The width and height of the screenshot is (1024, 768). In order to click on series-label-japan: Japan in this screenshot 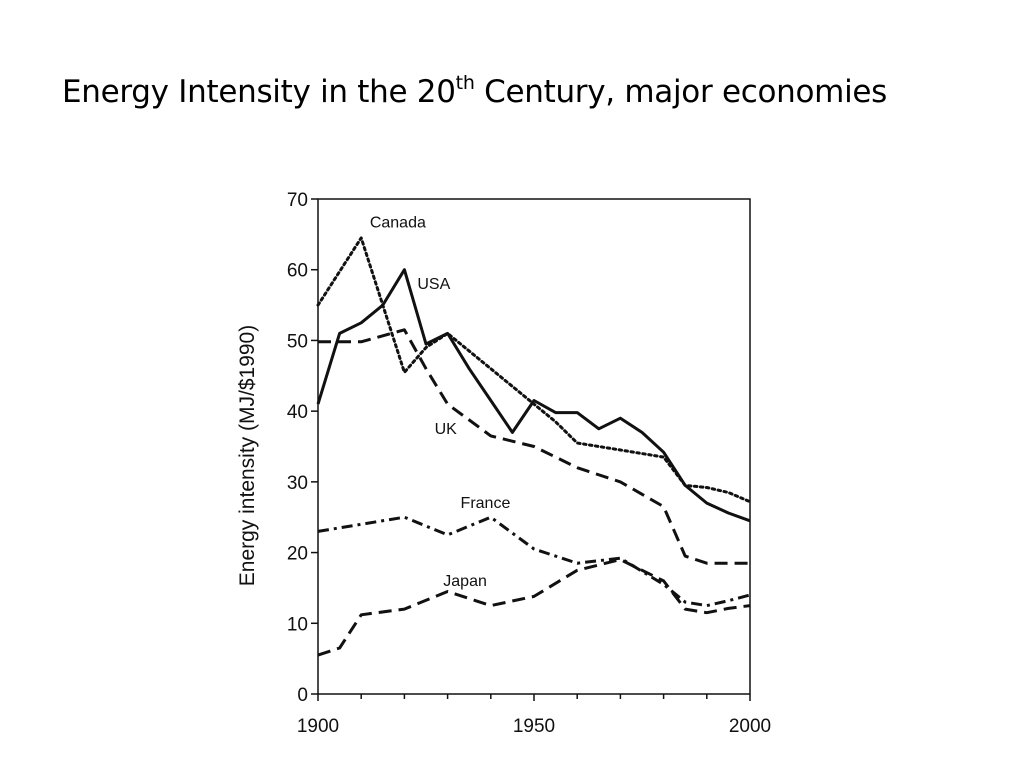, I will do `click(465, 581)`.